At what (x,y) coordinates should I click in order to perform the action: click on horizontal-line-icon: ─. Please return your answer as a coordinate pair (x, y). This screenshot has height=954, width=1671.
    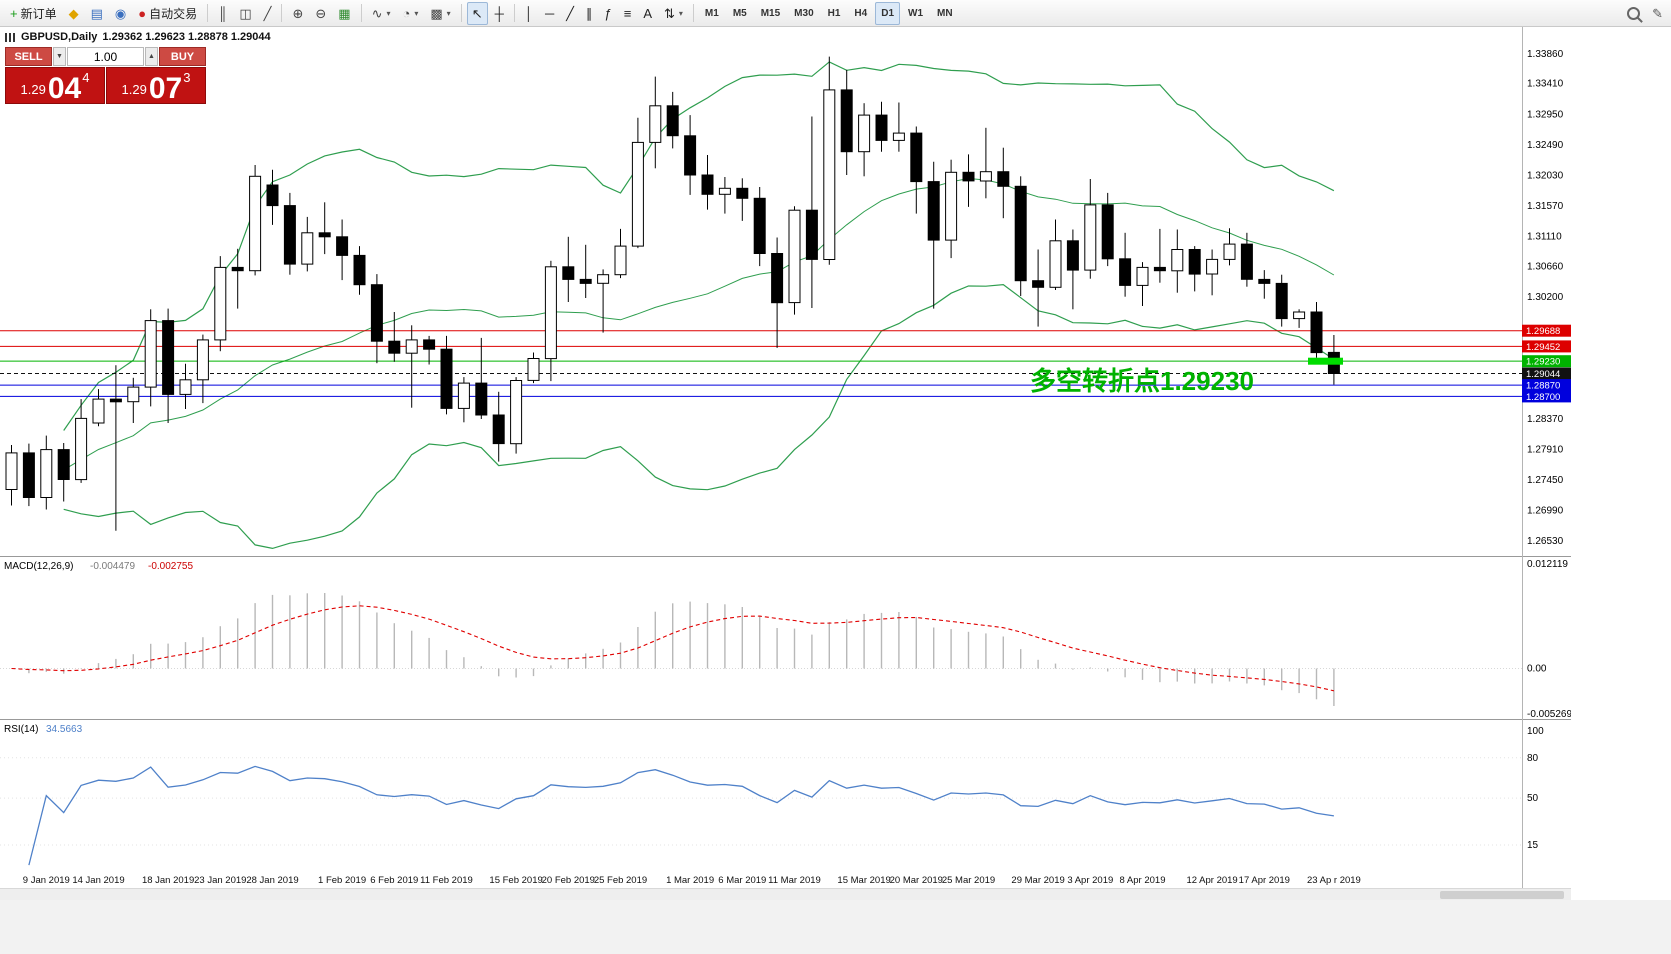
    Looking at the image, I should click on (549, 13).